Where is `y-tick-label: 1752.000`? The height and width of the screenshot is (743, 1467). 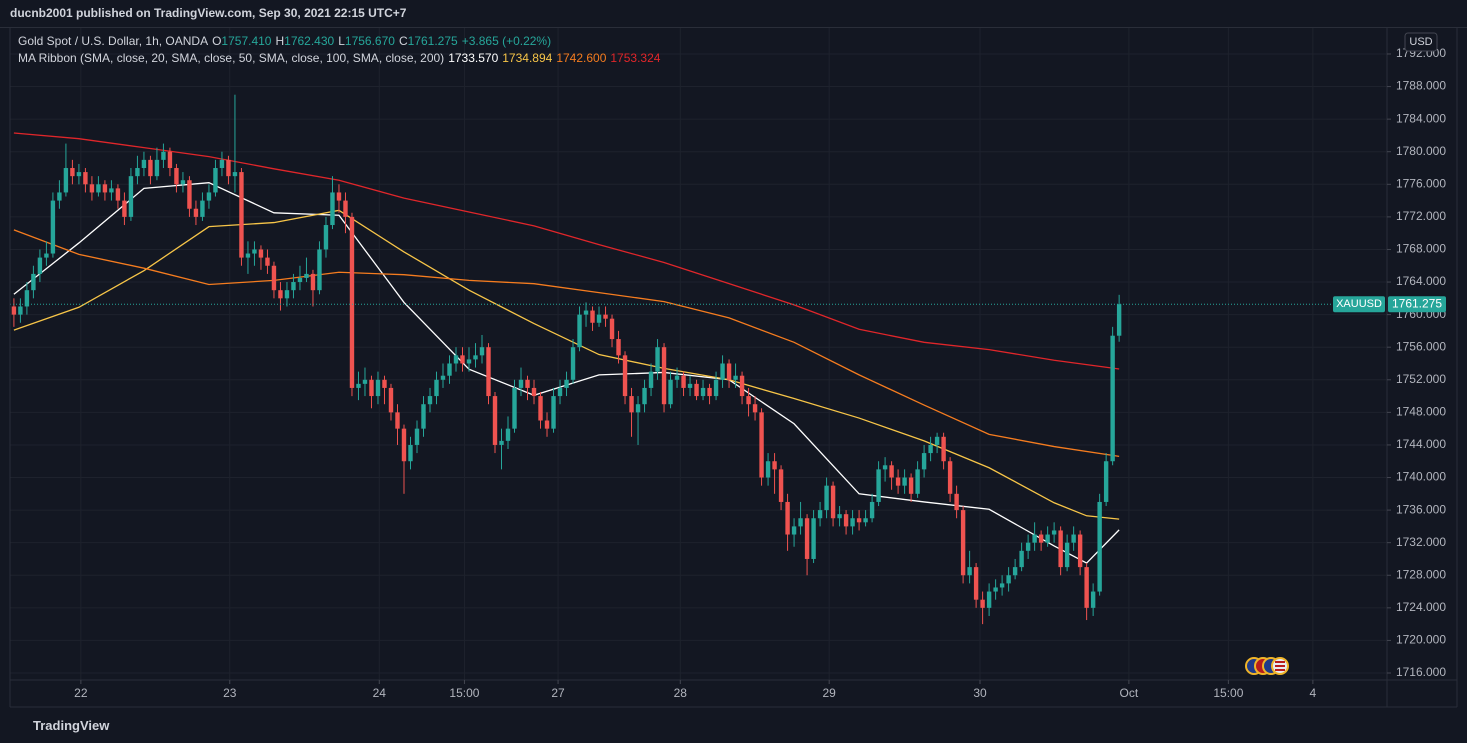
y-tick-label: 1752.000 is located at coordinates (1421, 379).